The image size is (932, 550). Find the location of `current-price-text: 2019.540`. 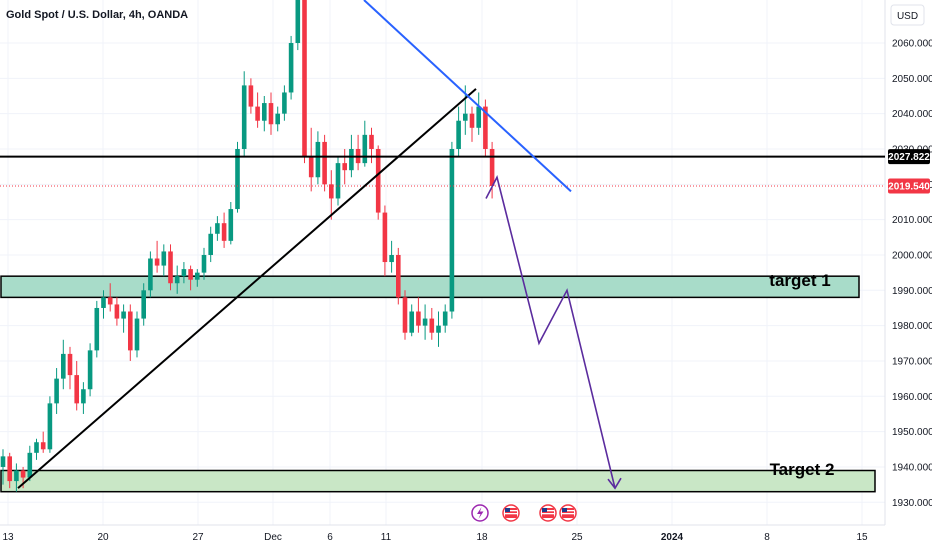

current-price-text: 2019.540 is located at coordinates (909, 186).